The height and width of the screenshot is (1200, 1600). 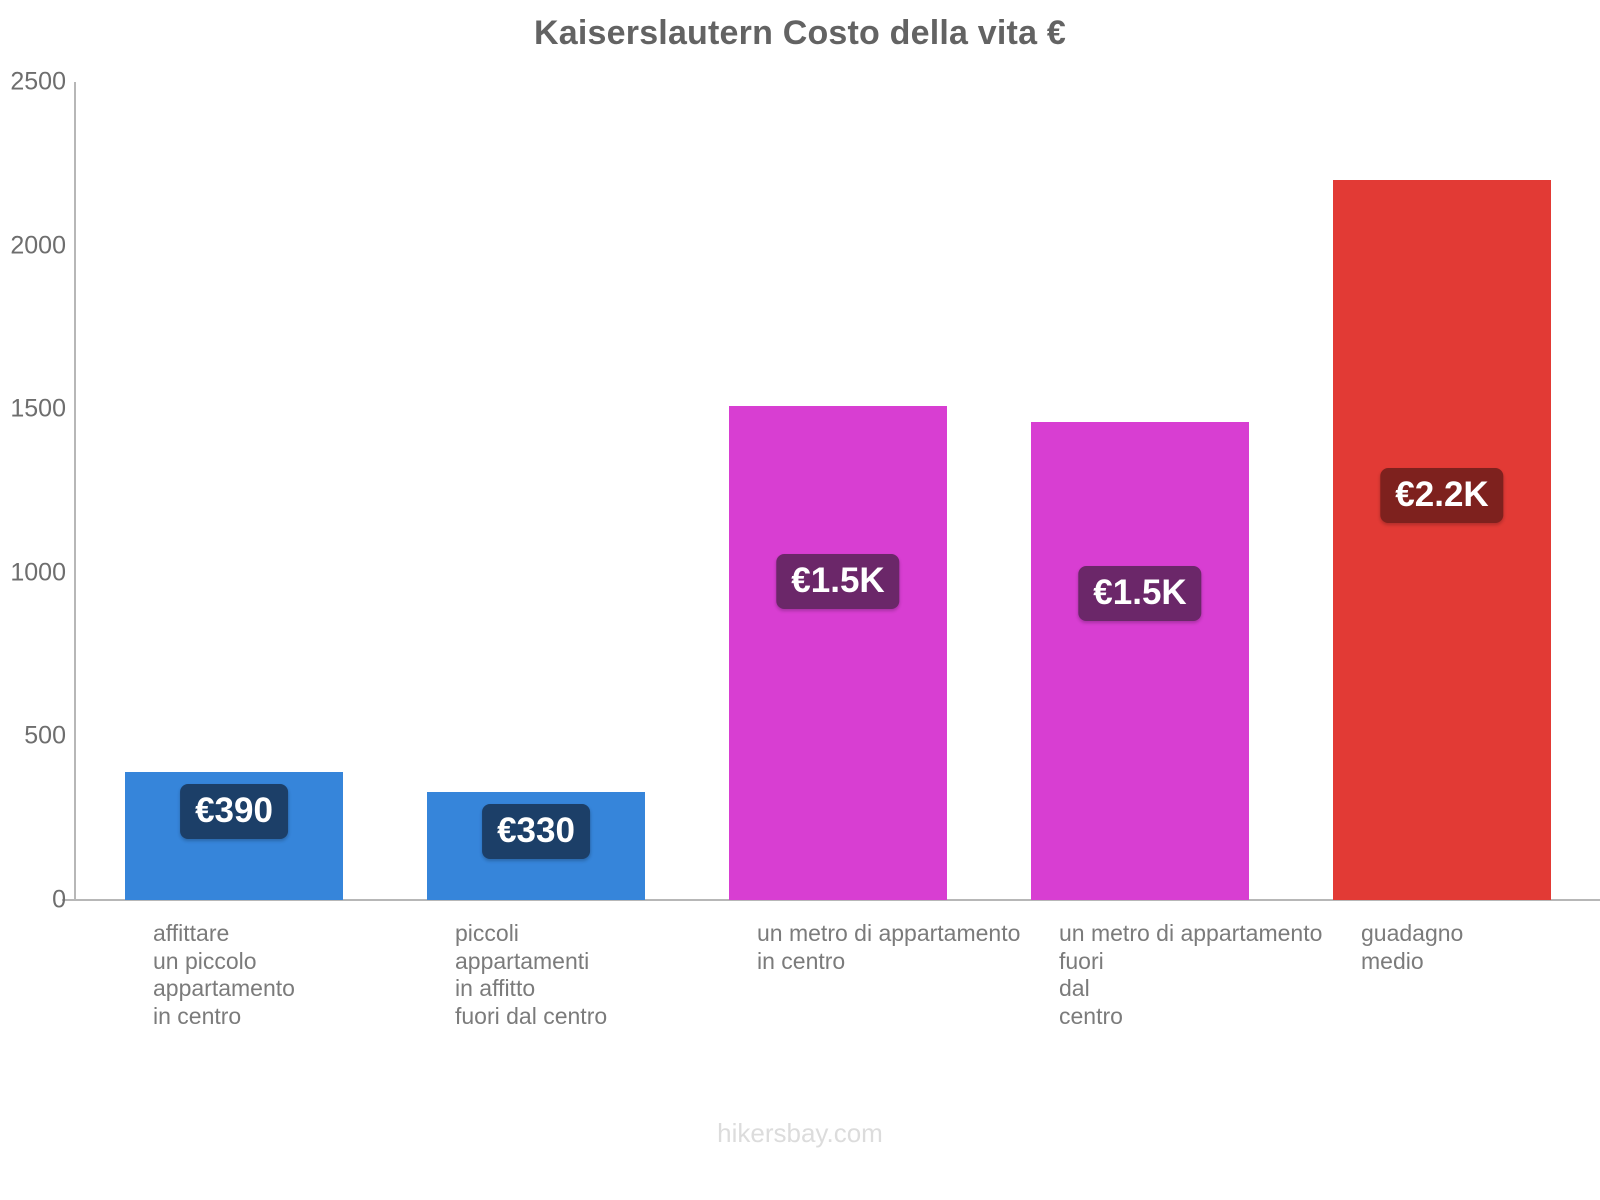 I want to click on y-axis-tick-label: 2500, so click(x=38, y=81).